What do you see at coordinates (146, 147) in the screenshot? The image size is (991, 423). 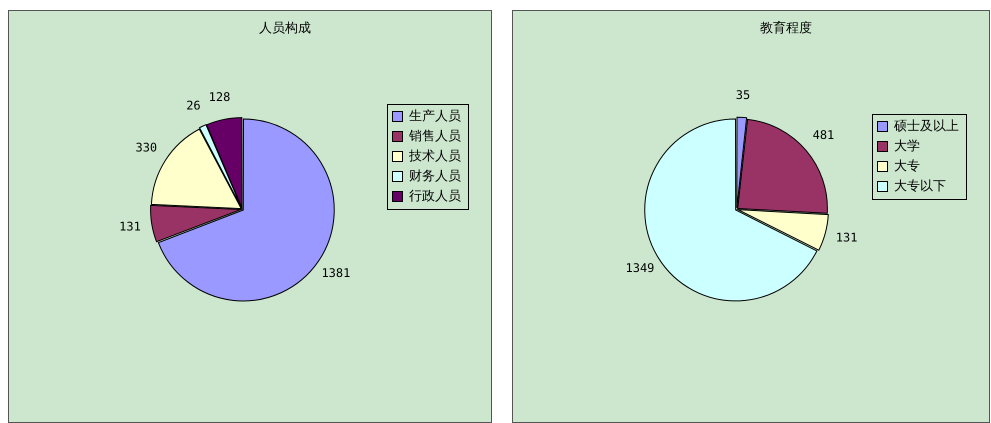 I see `data-label: 330` at bounding box center [146, 147].